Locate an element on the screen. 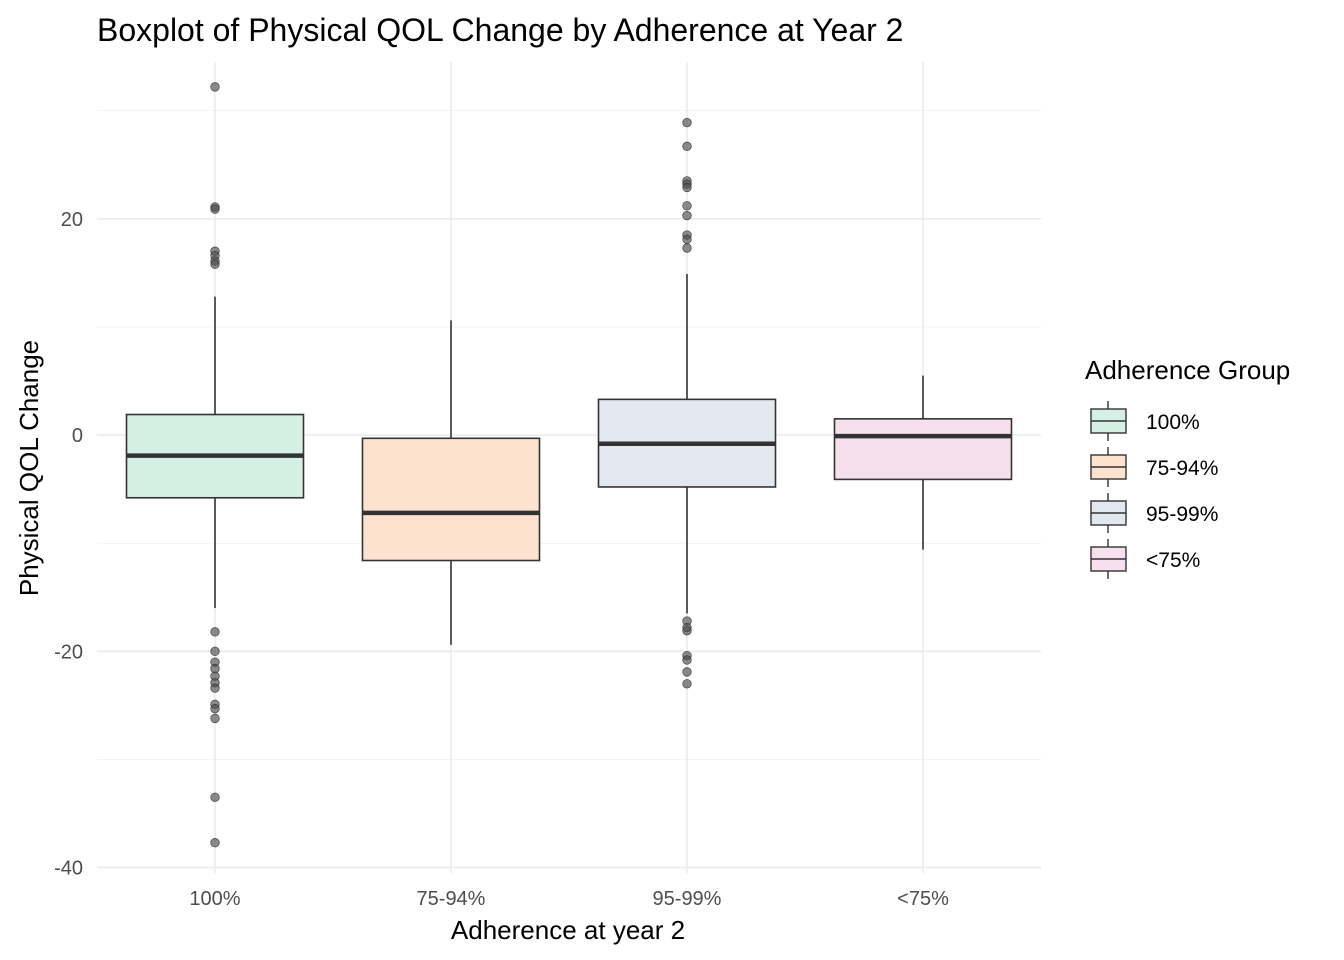  legend-items: 100% 75-94% 95-99% <75% is located at coordinates (1154, 490).